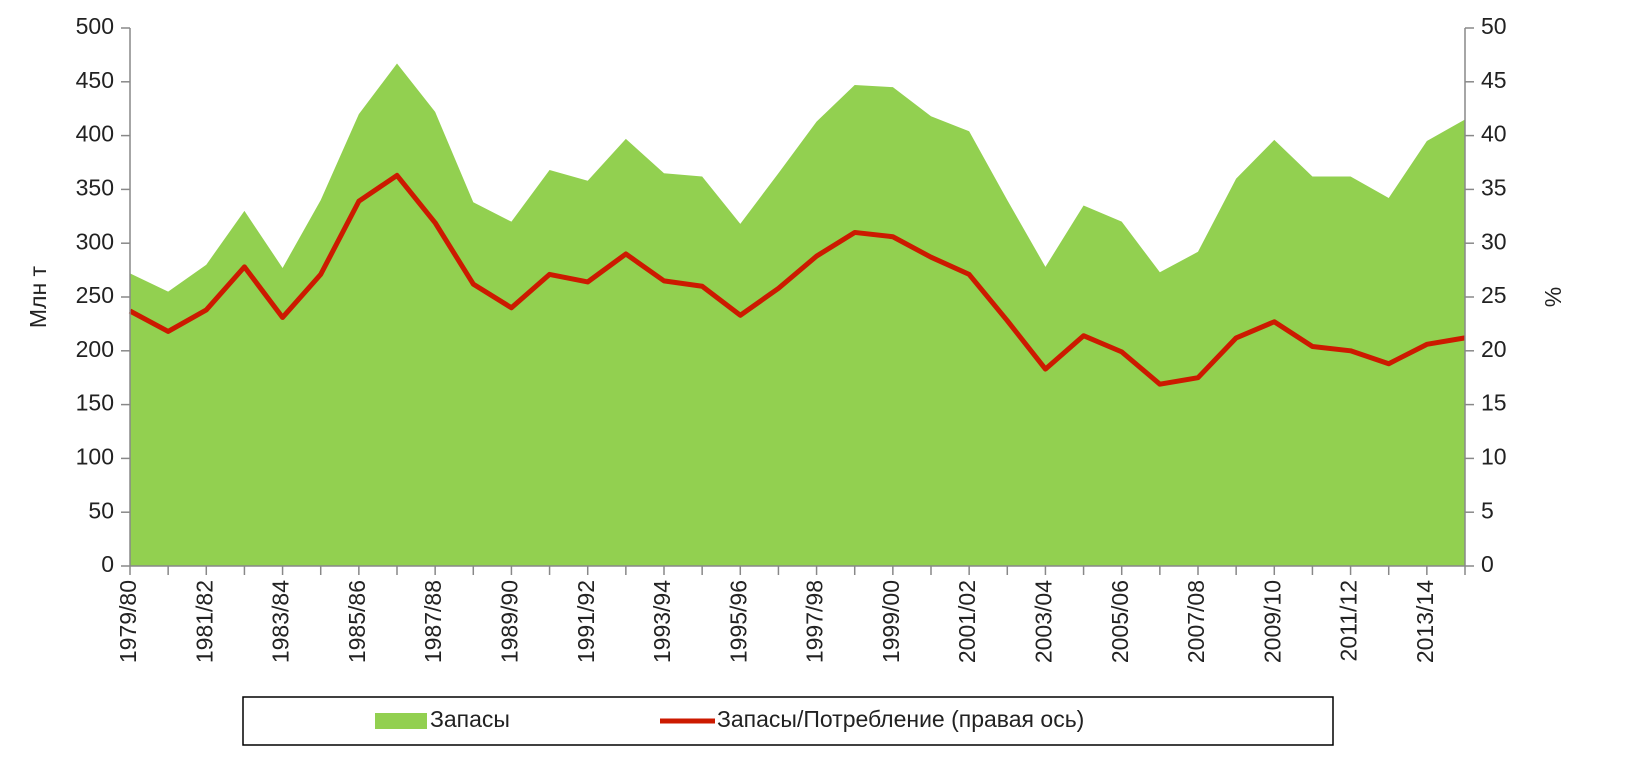 This screenshot has width=1625, height=771. What do you see at coordinates (1494, 26) in the screenshot?
I see `y2-tick-label: 50` at bounding box center [1494, 26].